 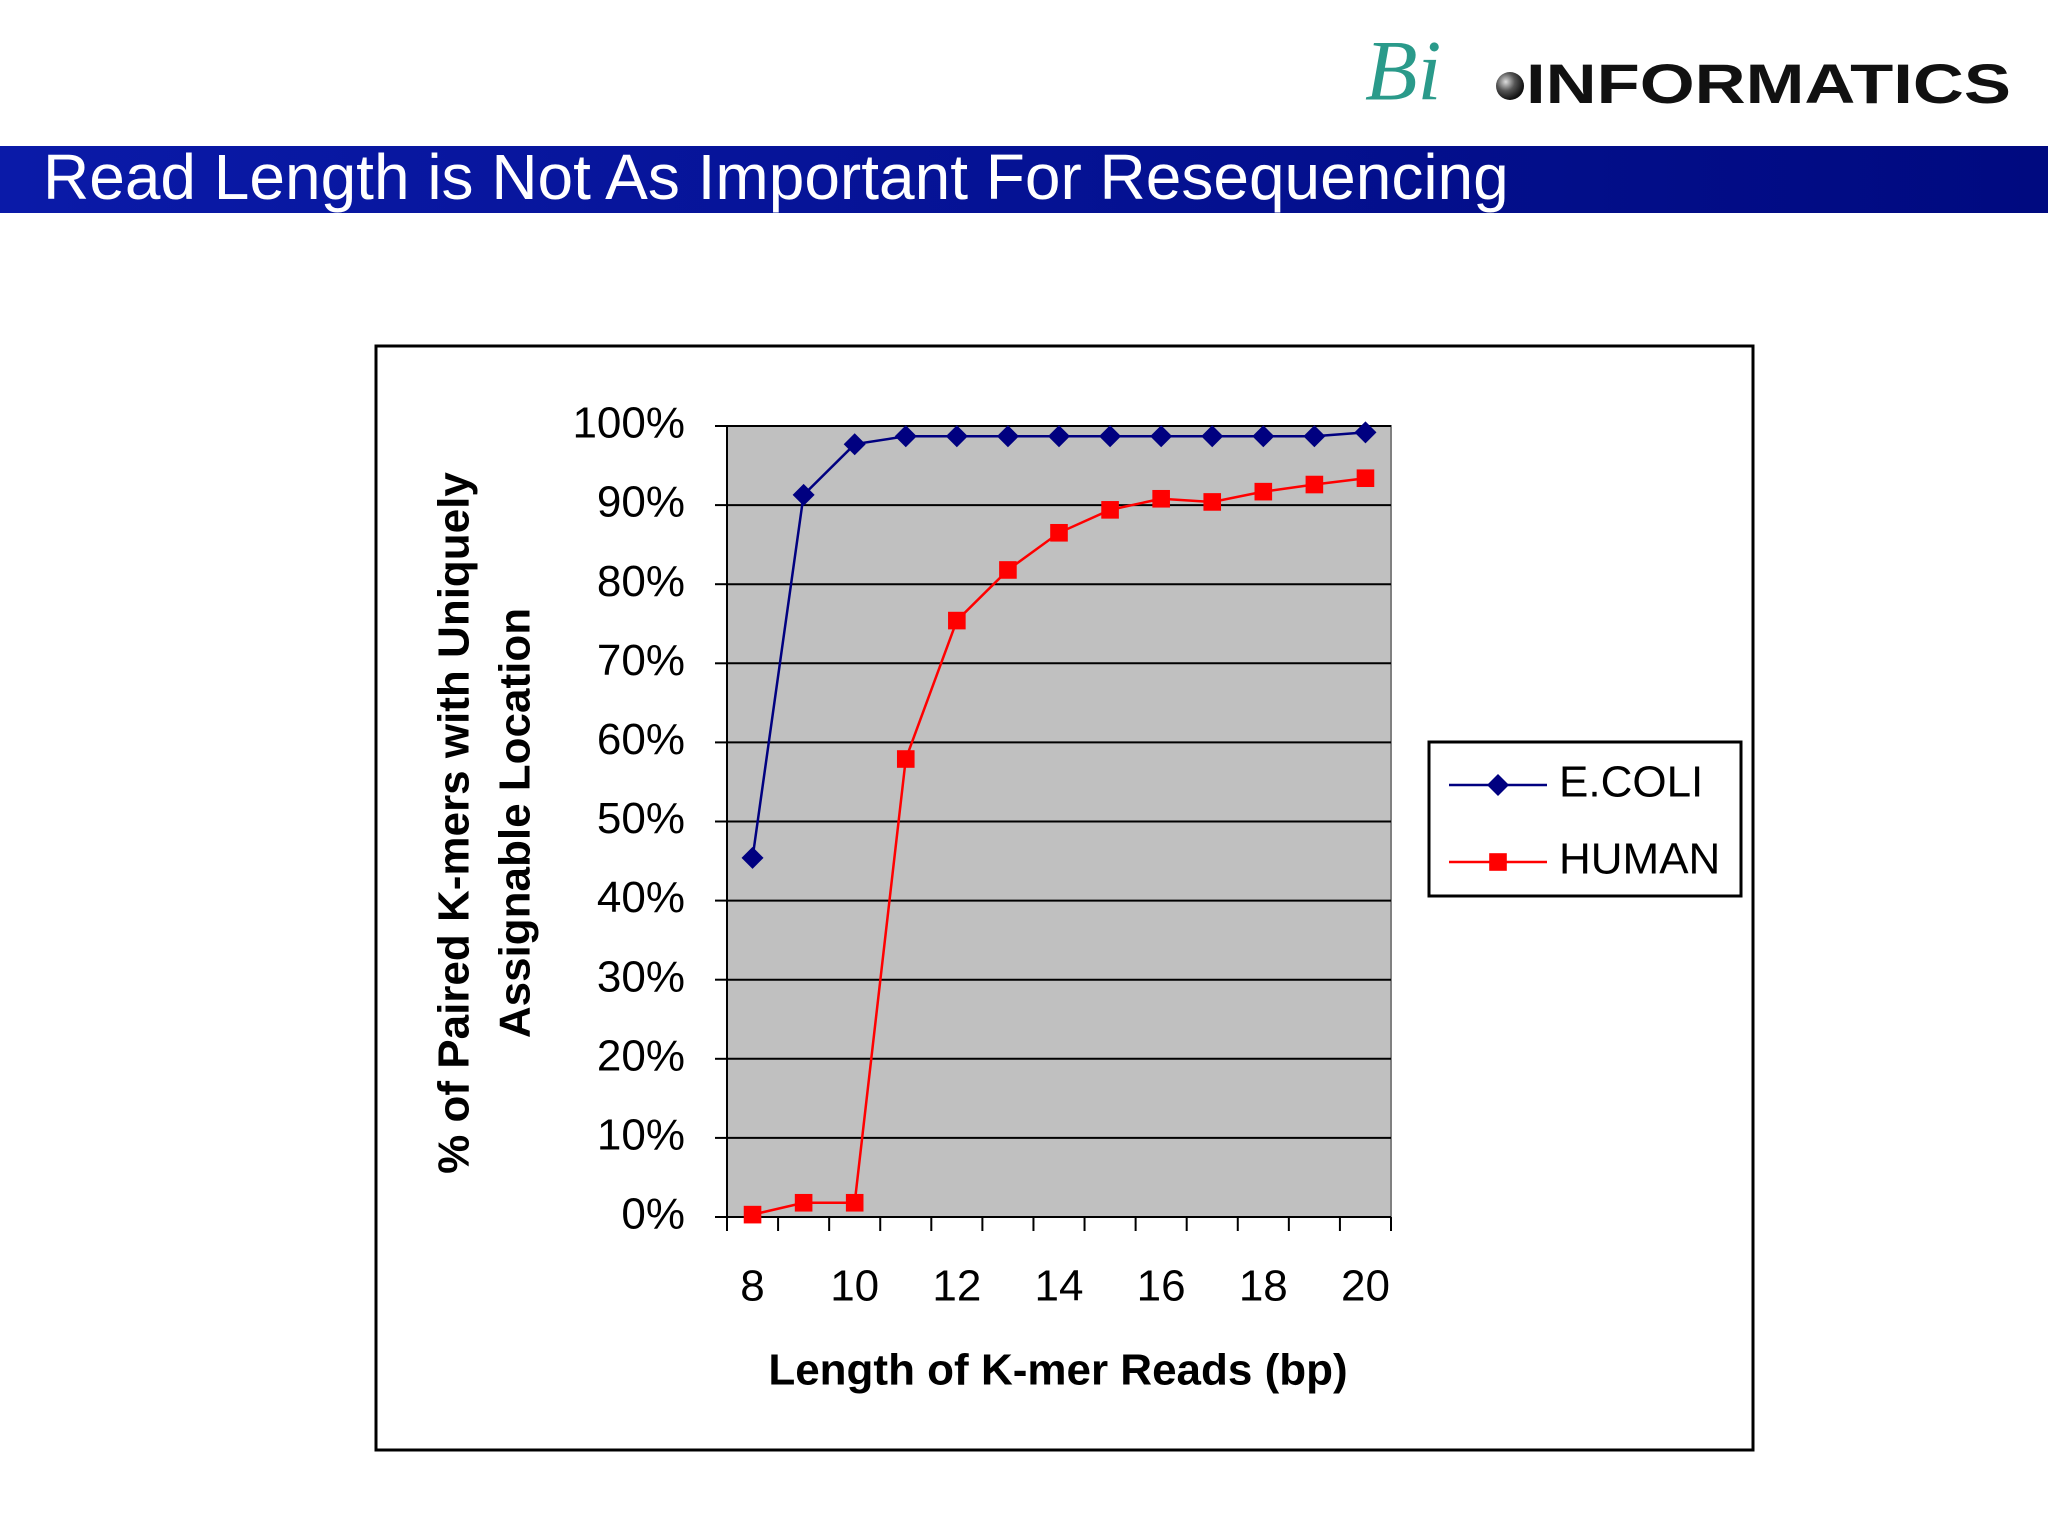 What do you see at coordinates (1585, 819) in the screenshot?
I see `legend-box` at bounding box center [1585, 819].